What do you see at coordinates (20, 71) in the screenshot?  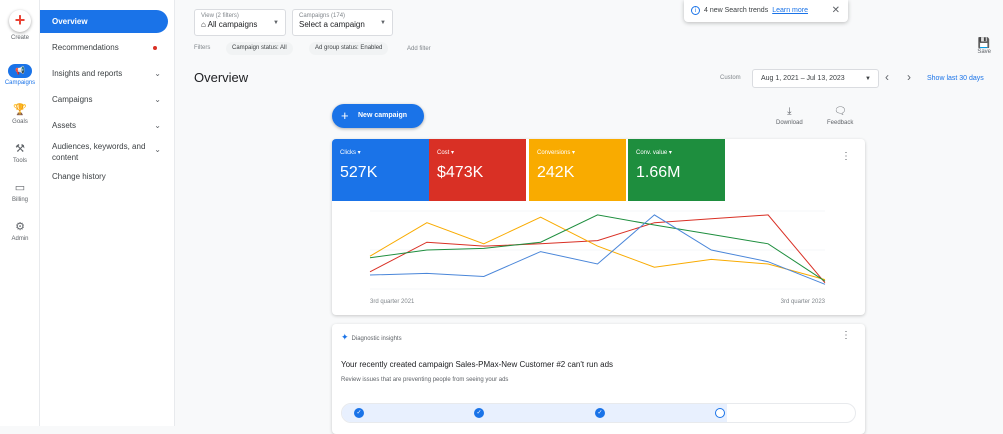 I see `megaphone-icon: 📢` at bounding box center [20, 71].